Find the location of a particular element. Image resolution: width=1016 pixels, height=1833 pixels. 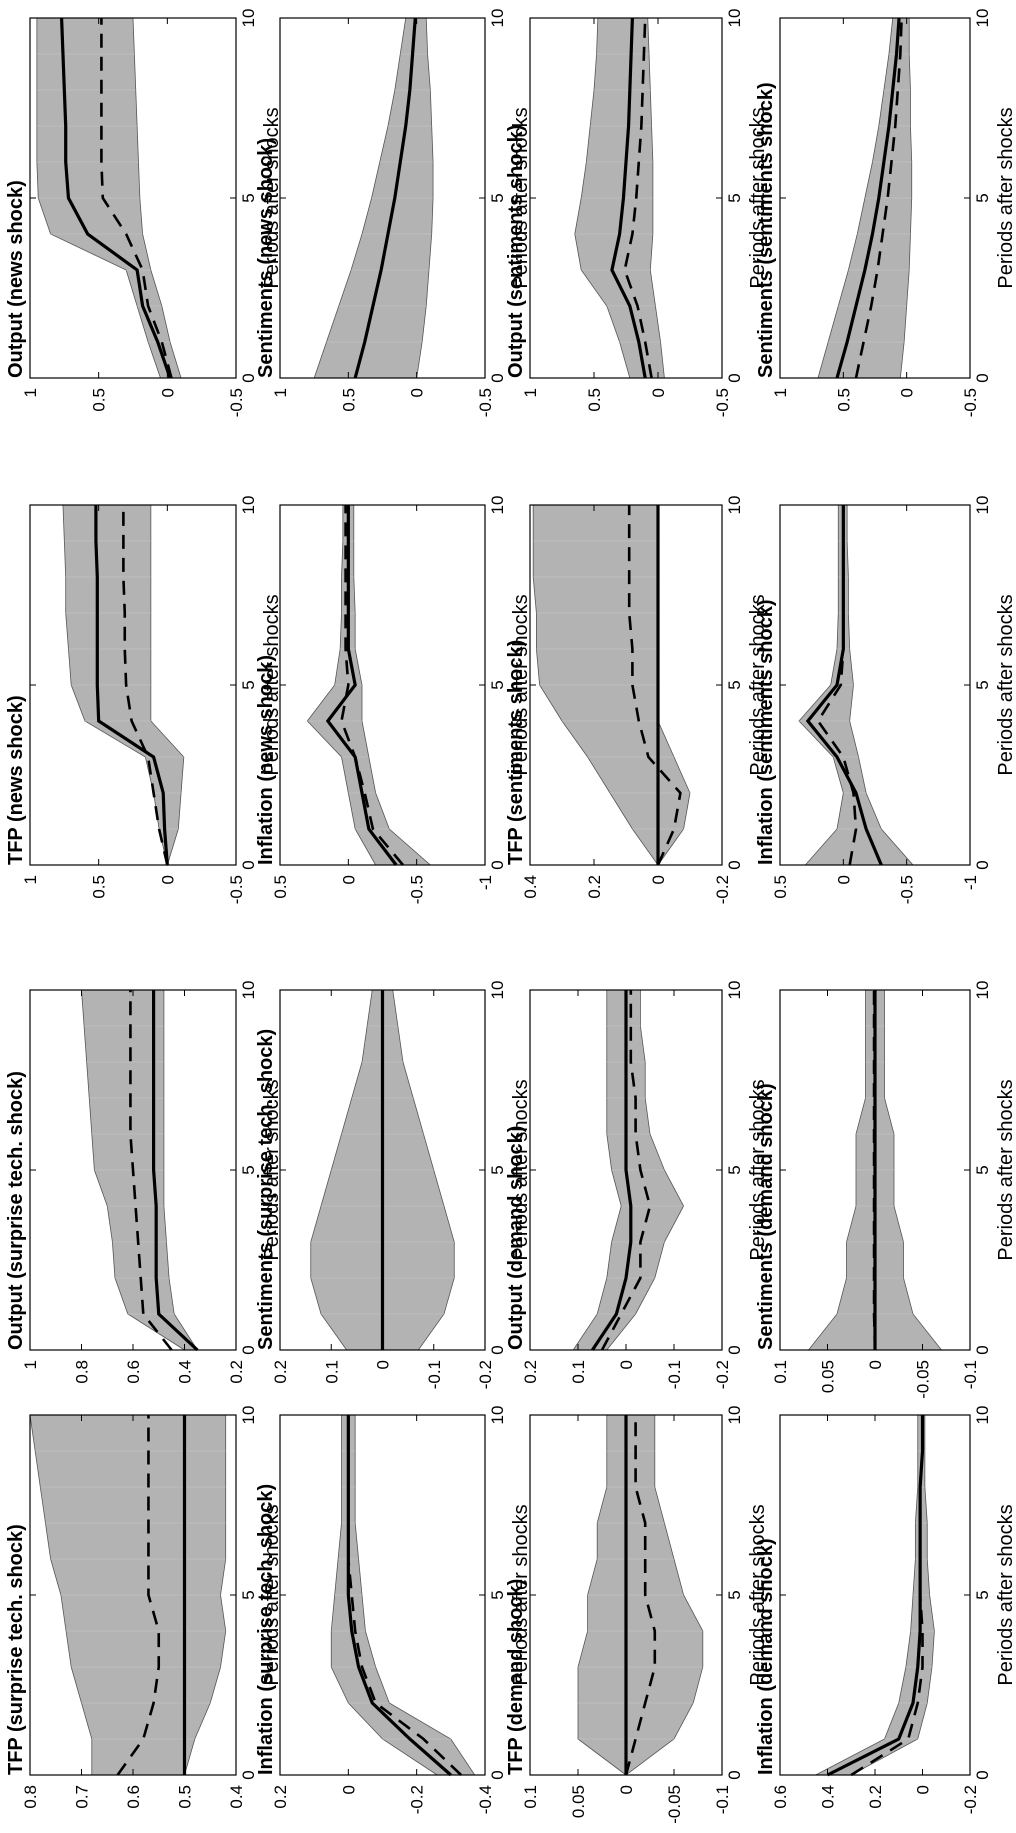

confidence-band is located at coordinates (369, 685).